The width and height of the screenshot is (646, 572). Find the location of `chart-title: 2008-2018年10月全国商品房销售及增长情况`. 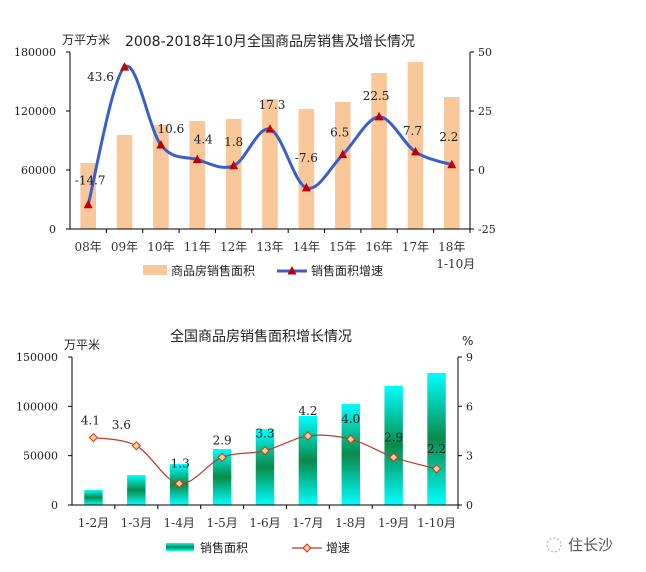

chart-title: 2008-2018年10月全国商品房销售及增长情况 is located at coordinates (270, 41).